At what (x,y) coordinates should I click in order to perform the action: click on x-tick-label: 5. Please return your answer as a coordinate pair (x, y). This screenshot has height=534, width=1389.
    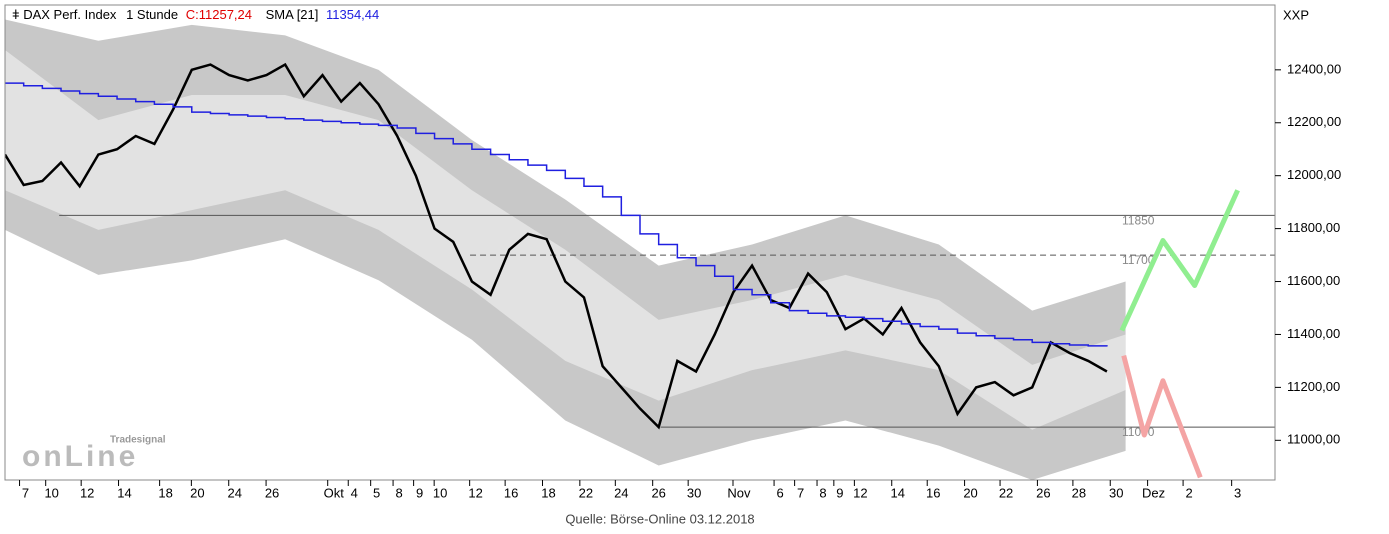
    Looking at the image, I should click on (376, 492).